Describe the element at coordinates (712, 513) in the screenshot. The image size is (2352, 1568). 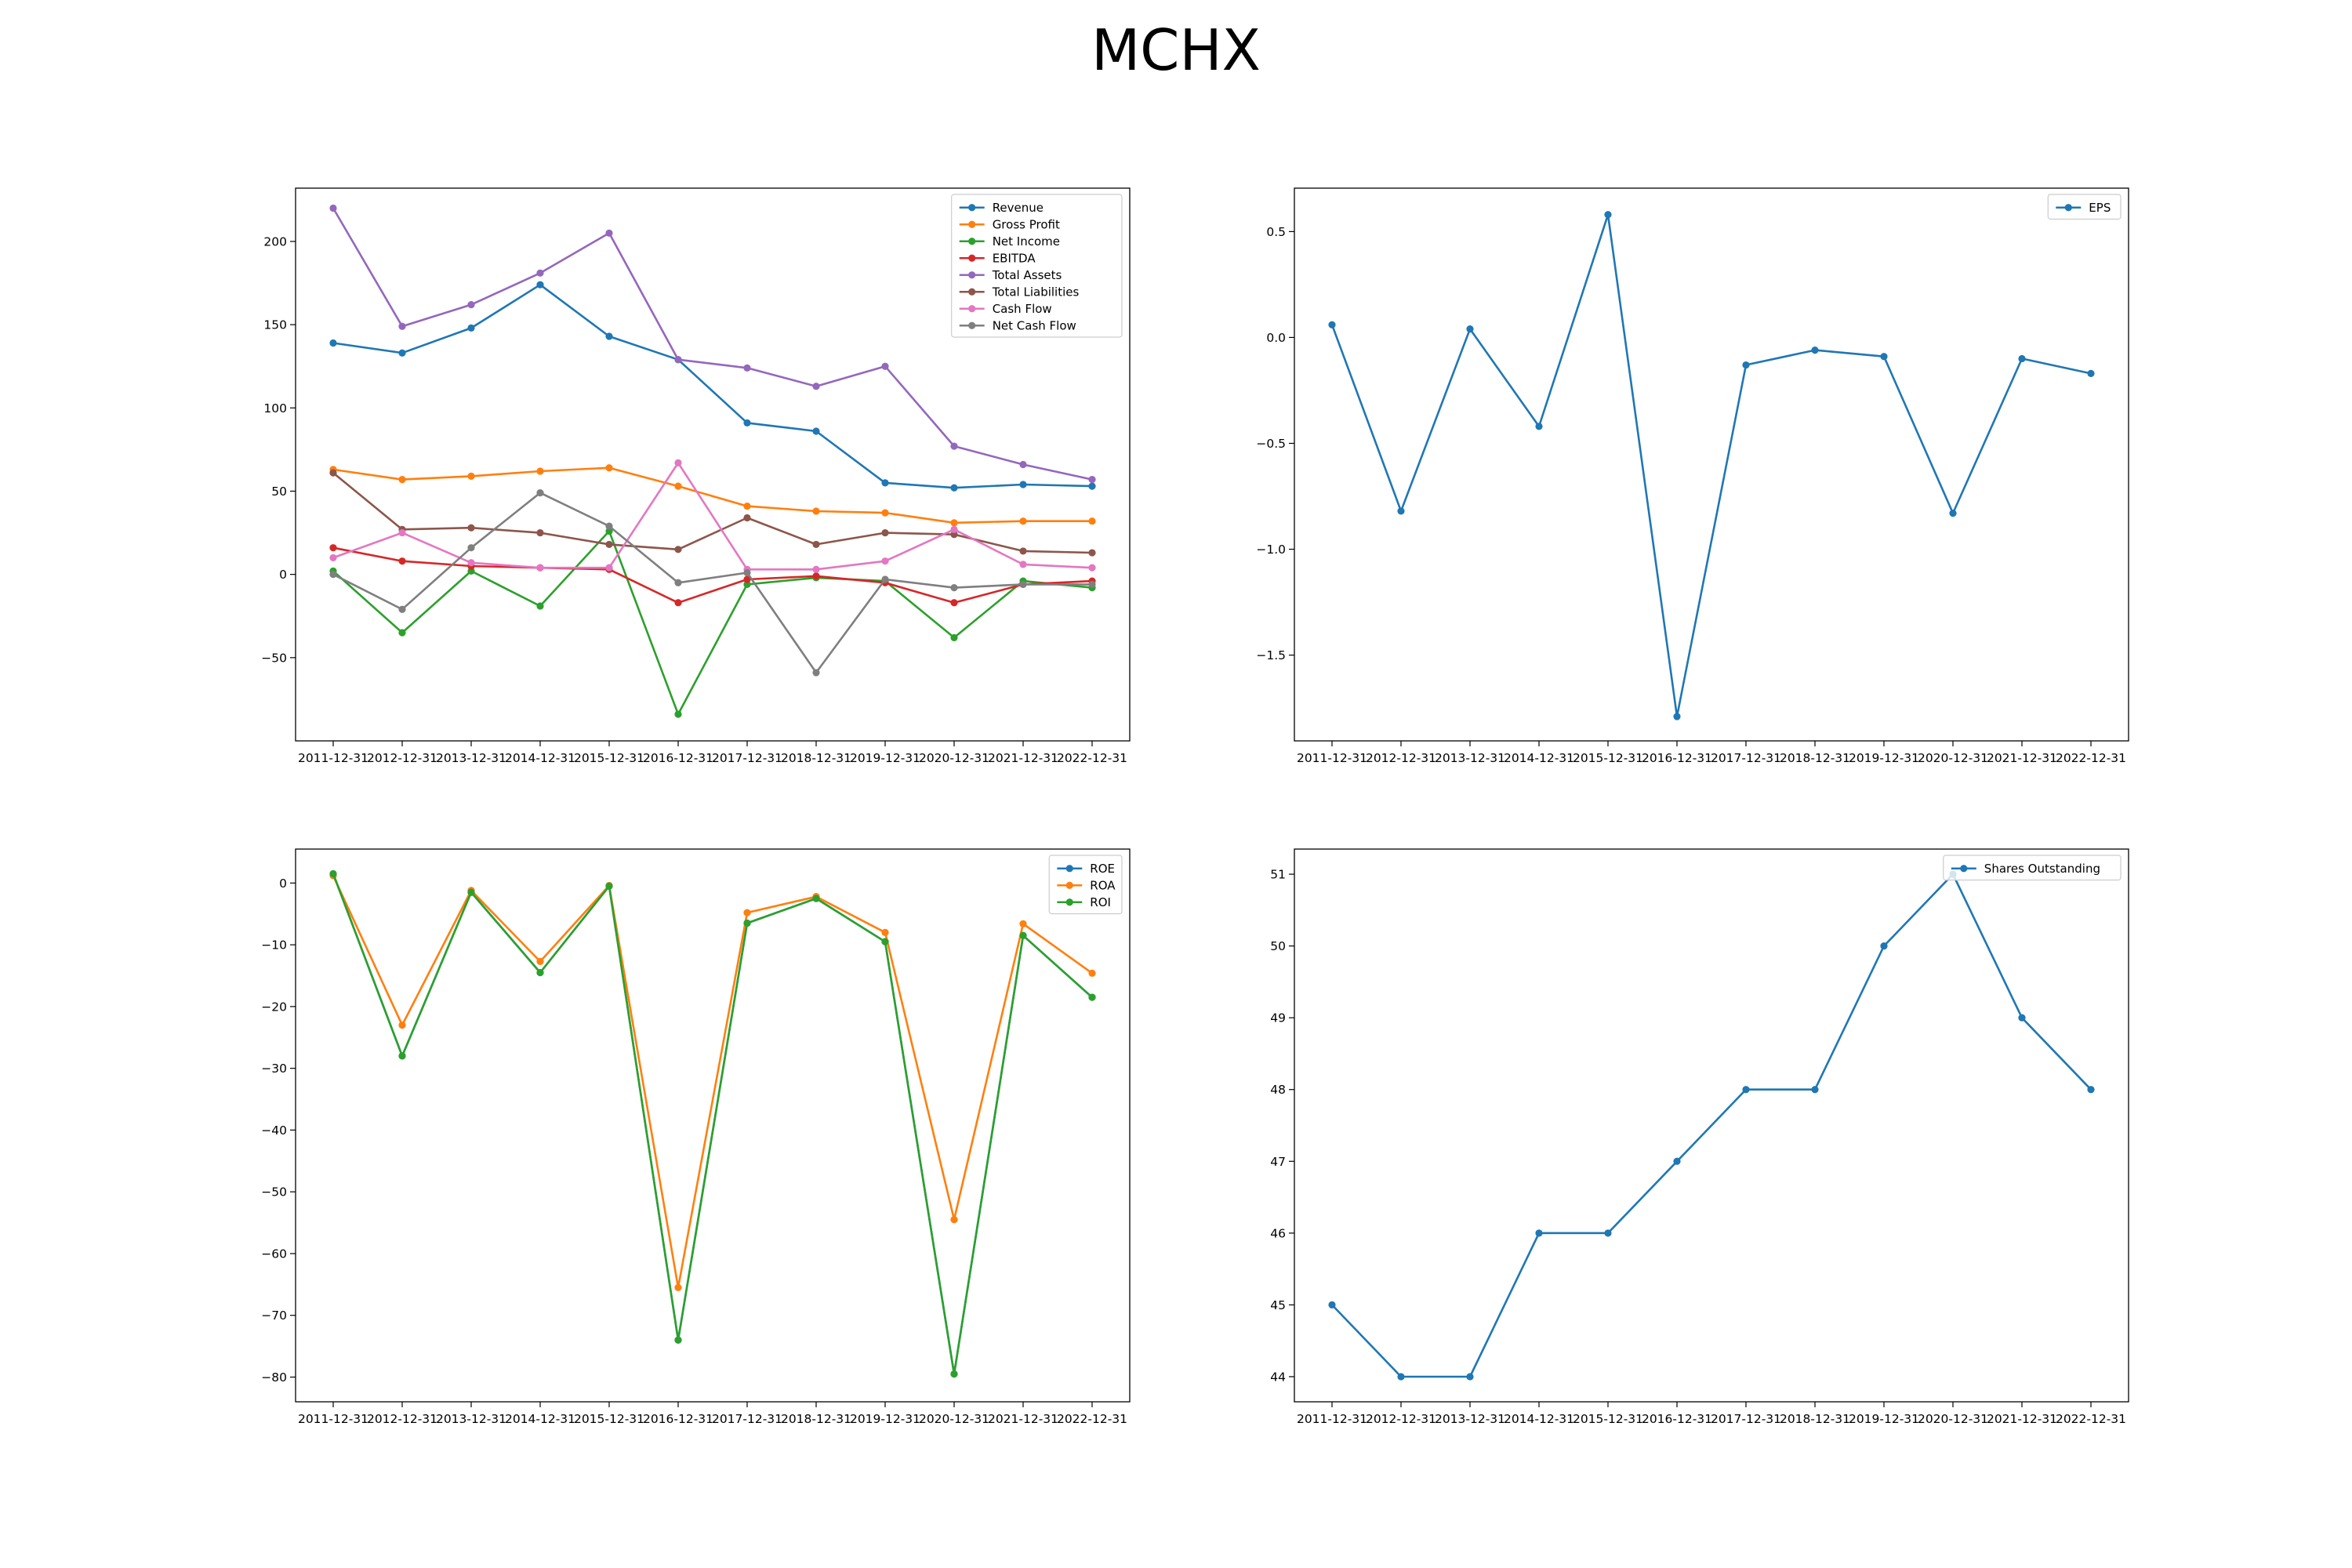
I see `series-line-total-liabilities` at that location.